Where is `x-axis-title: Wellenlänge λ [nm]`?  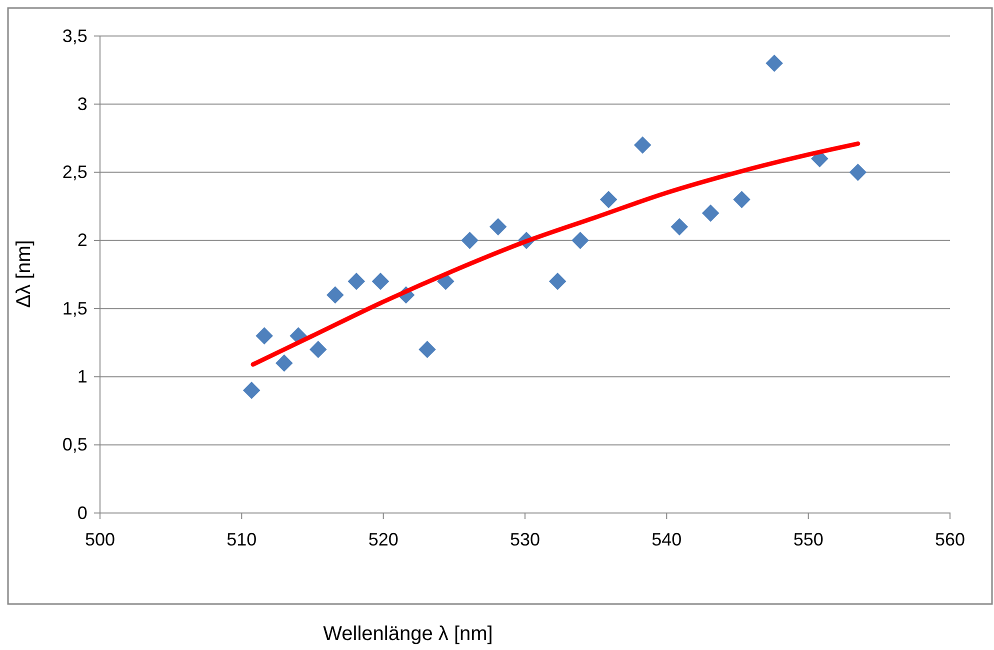
x-axis-title: Wellenlänge λ [nm] is located at coordinates (408, 634).